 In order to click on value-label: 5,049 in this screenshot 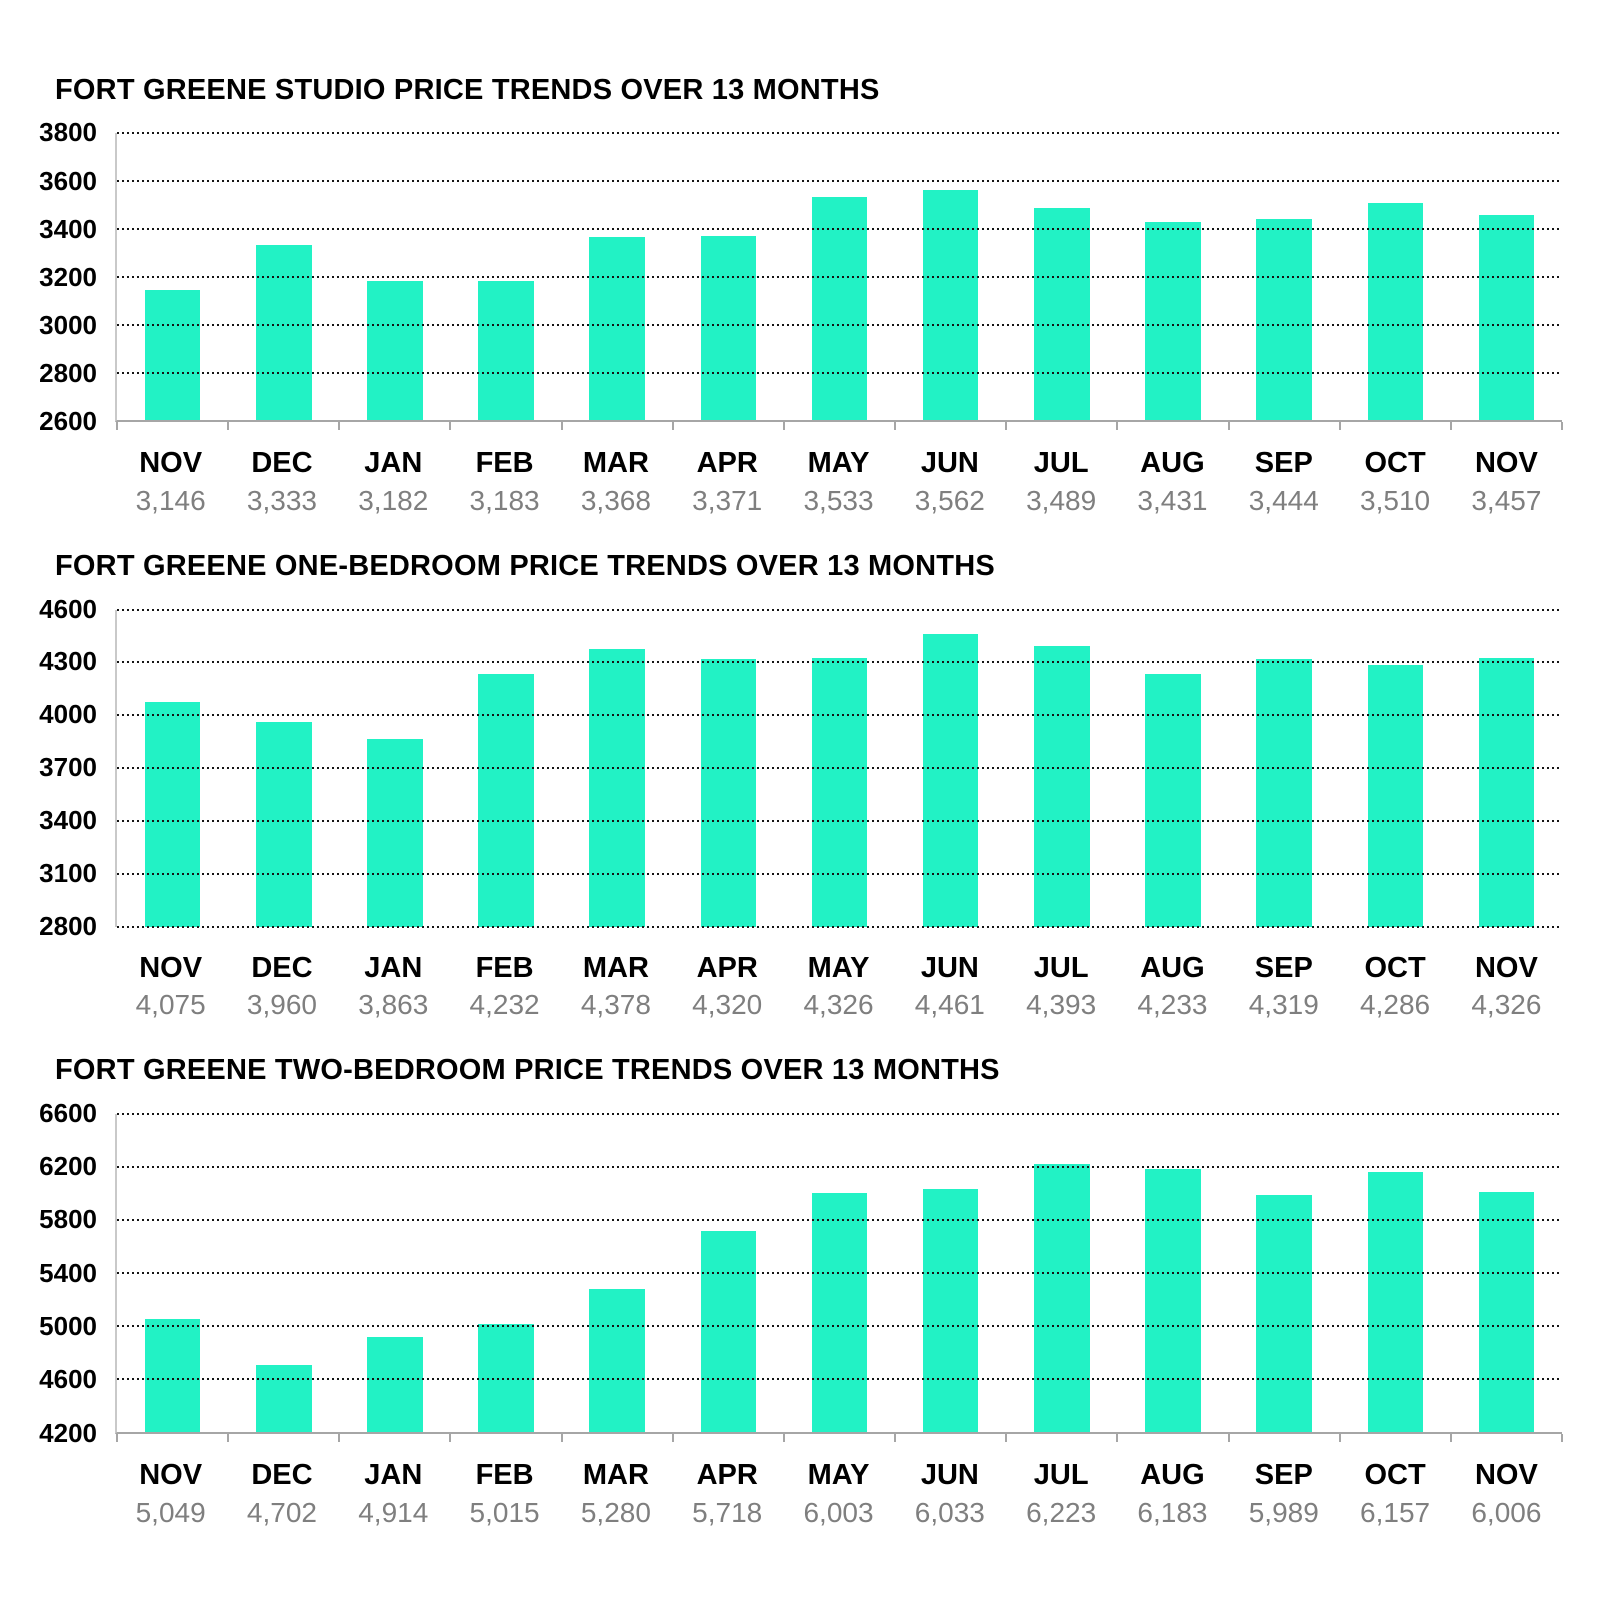, I will do `click(170, 1512)`.